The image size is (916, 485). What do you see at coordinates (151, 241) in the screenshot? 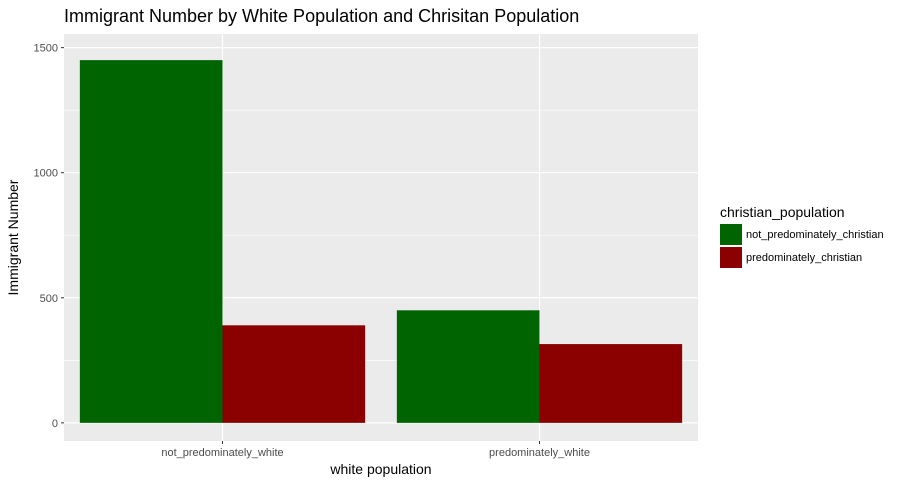
I see `bar-not_predominately_christian-not_predominately_white` at bounding box center [151, 241].